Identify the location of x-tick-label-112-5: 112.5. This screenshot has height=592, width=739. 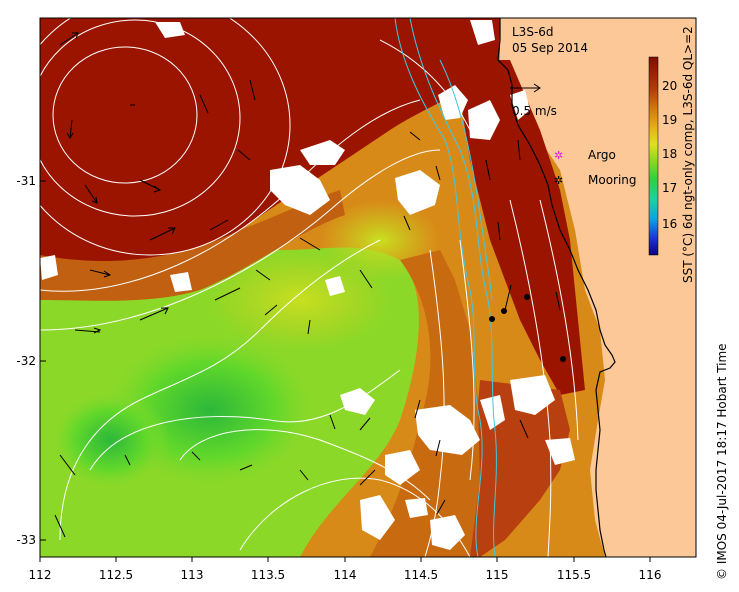
(116, 575).